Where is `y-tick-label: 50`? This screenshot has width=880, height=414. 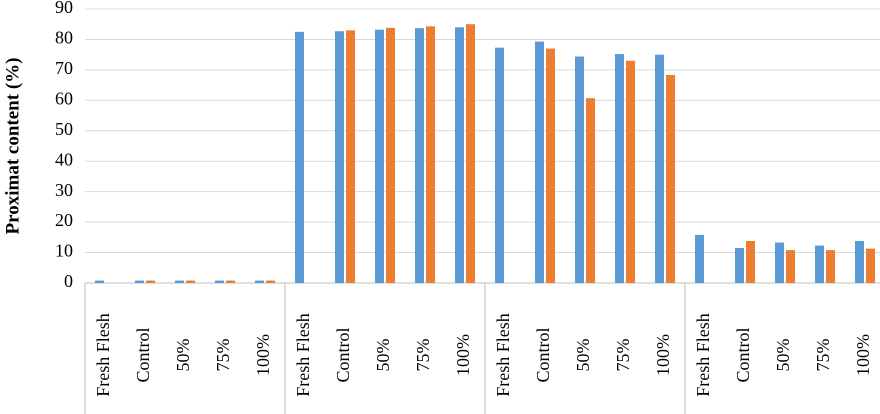
y-tick-label: 50 is located at coordinates (64, 129).